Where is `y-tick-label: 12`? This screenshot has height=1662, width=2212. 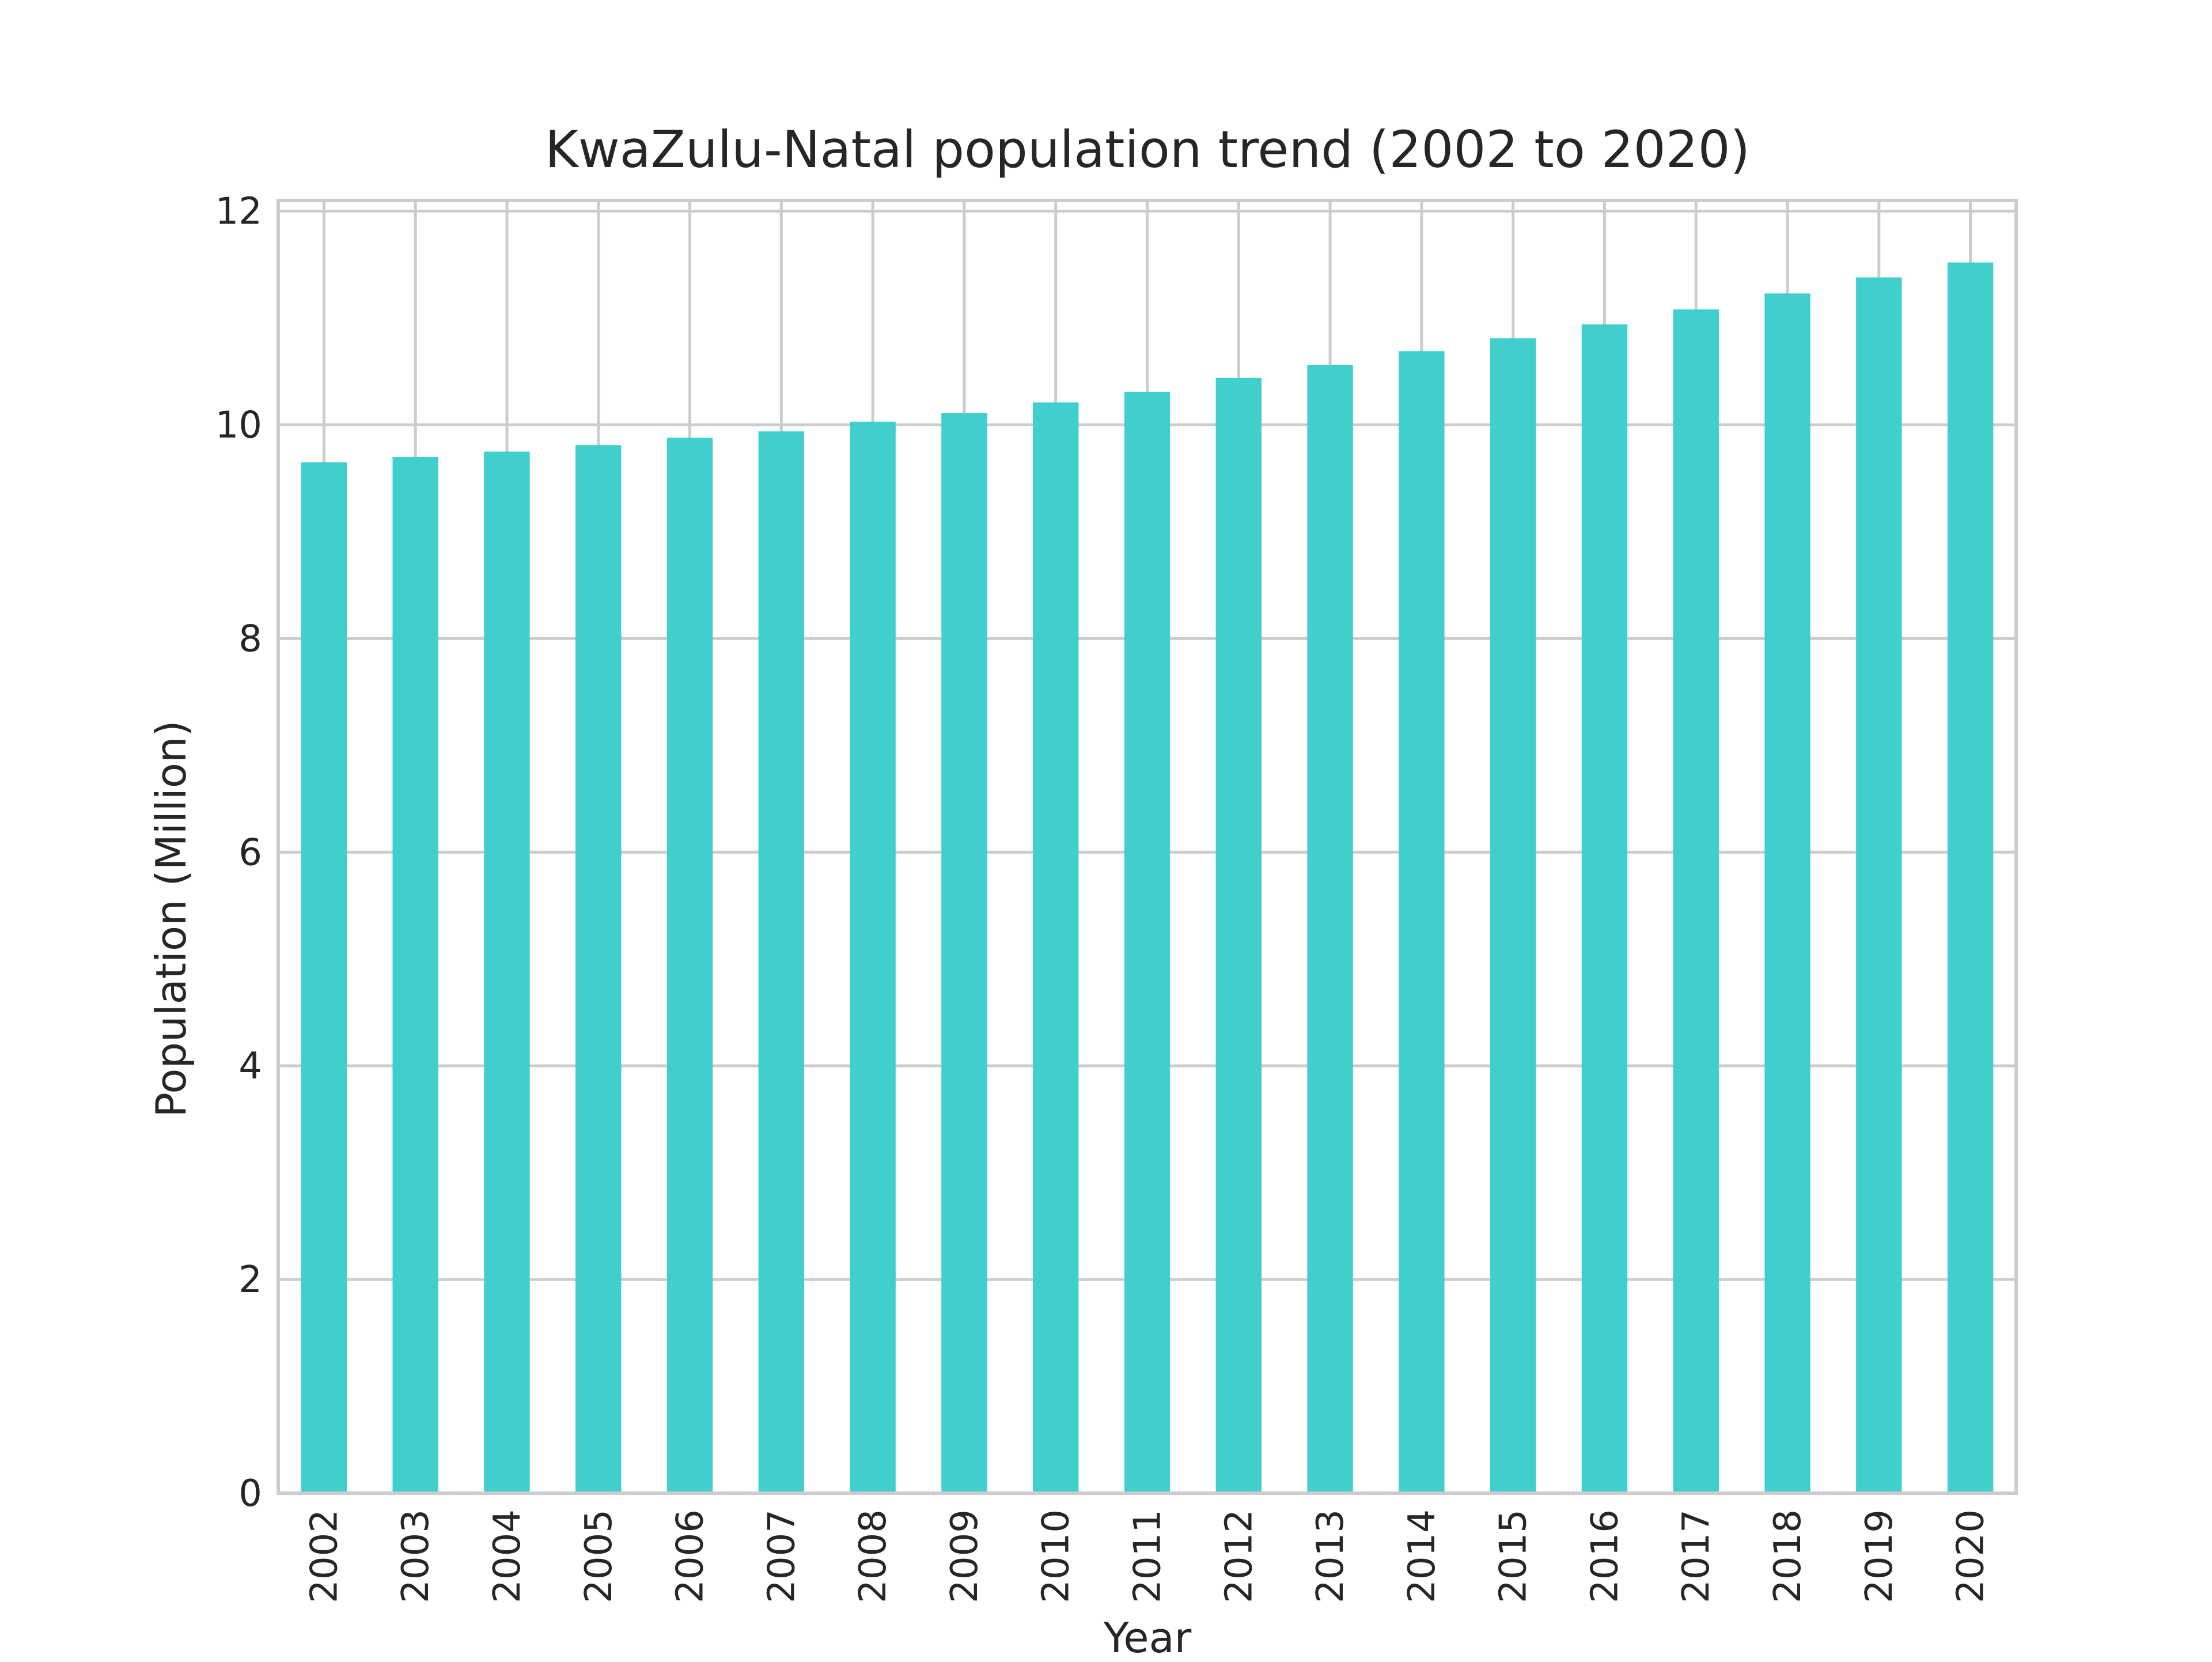 y-tick-label: 12 is located at coordinates (238, 212).